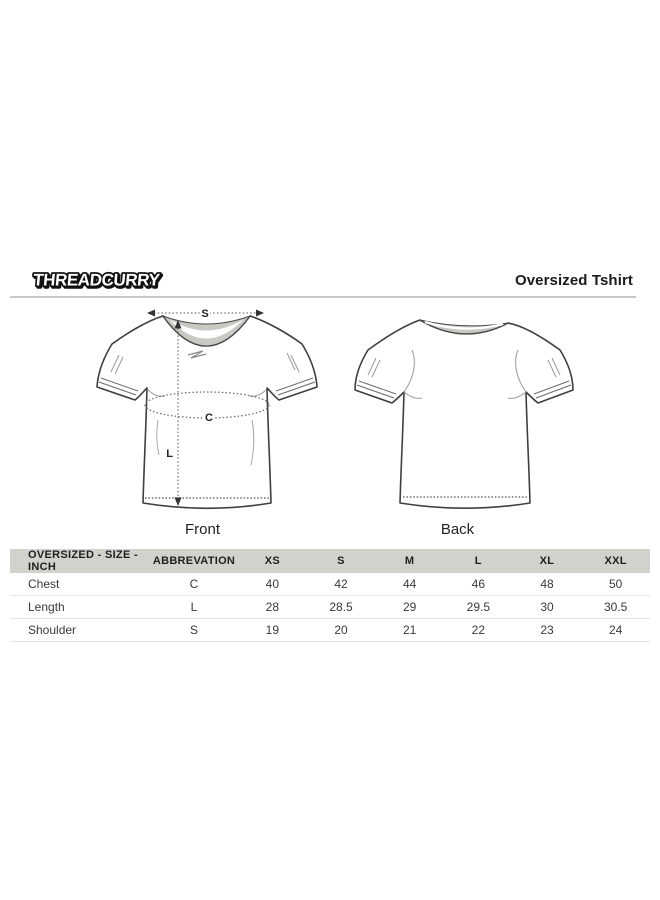  What do you see at coordinates (151, 313) in the screenshot?
I see `shoulder-arrowhead-left` at bounding box center [151, 313].